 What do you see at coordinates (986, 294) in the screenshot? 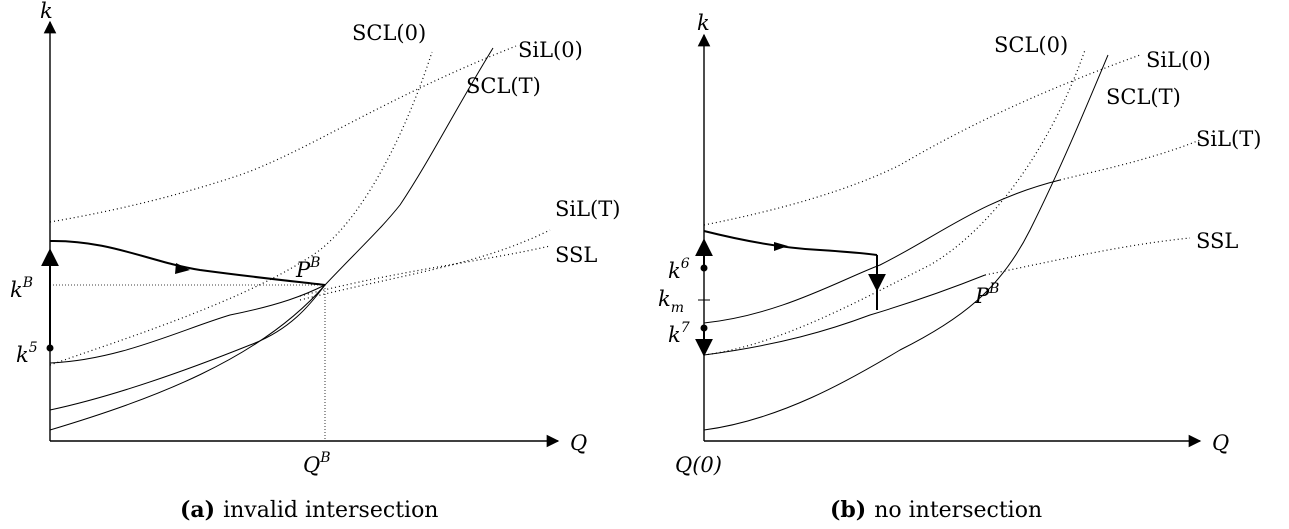
I see `panel-b-pb-label: PB` at bounding box center [986, 294].